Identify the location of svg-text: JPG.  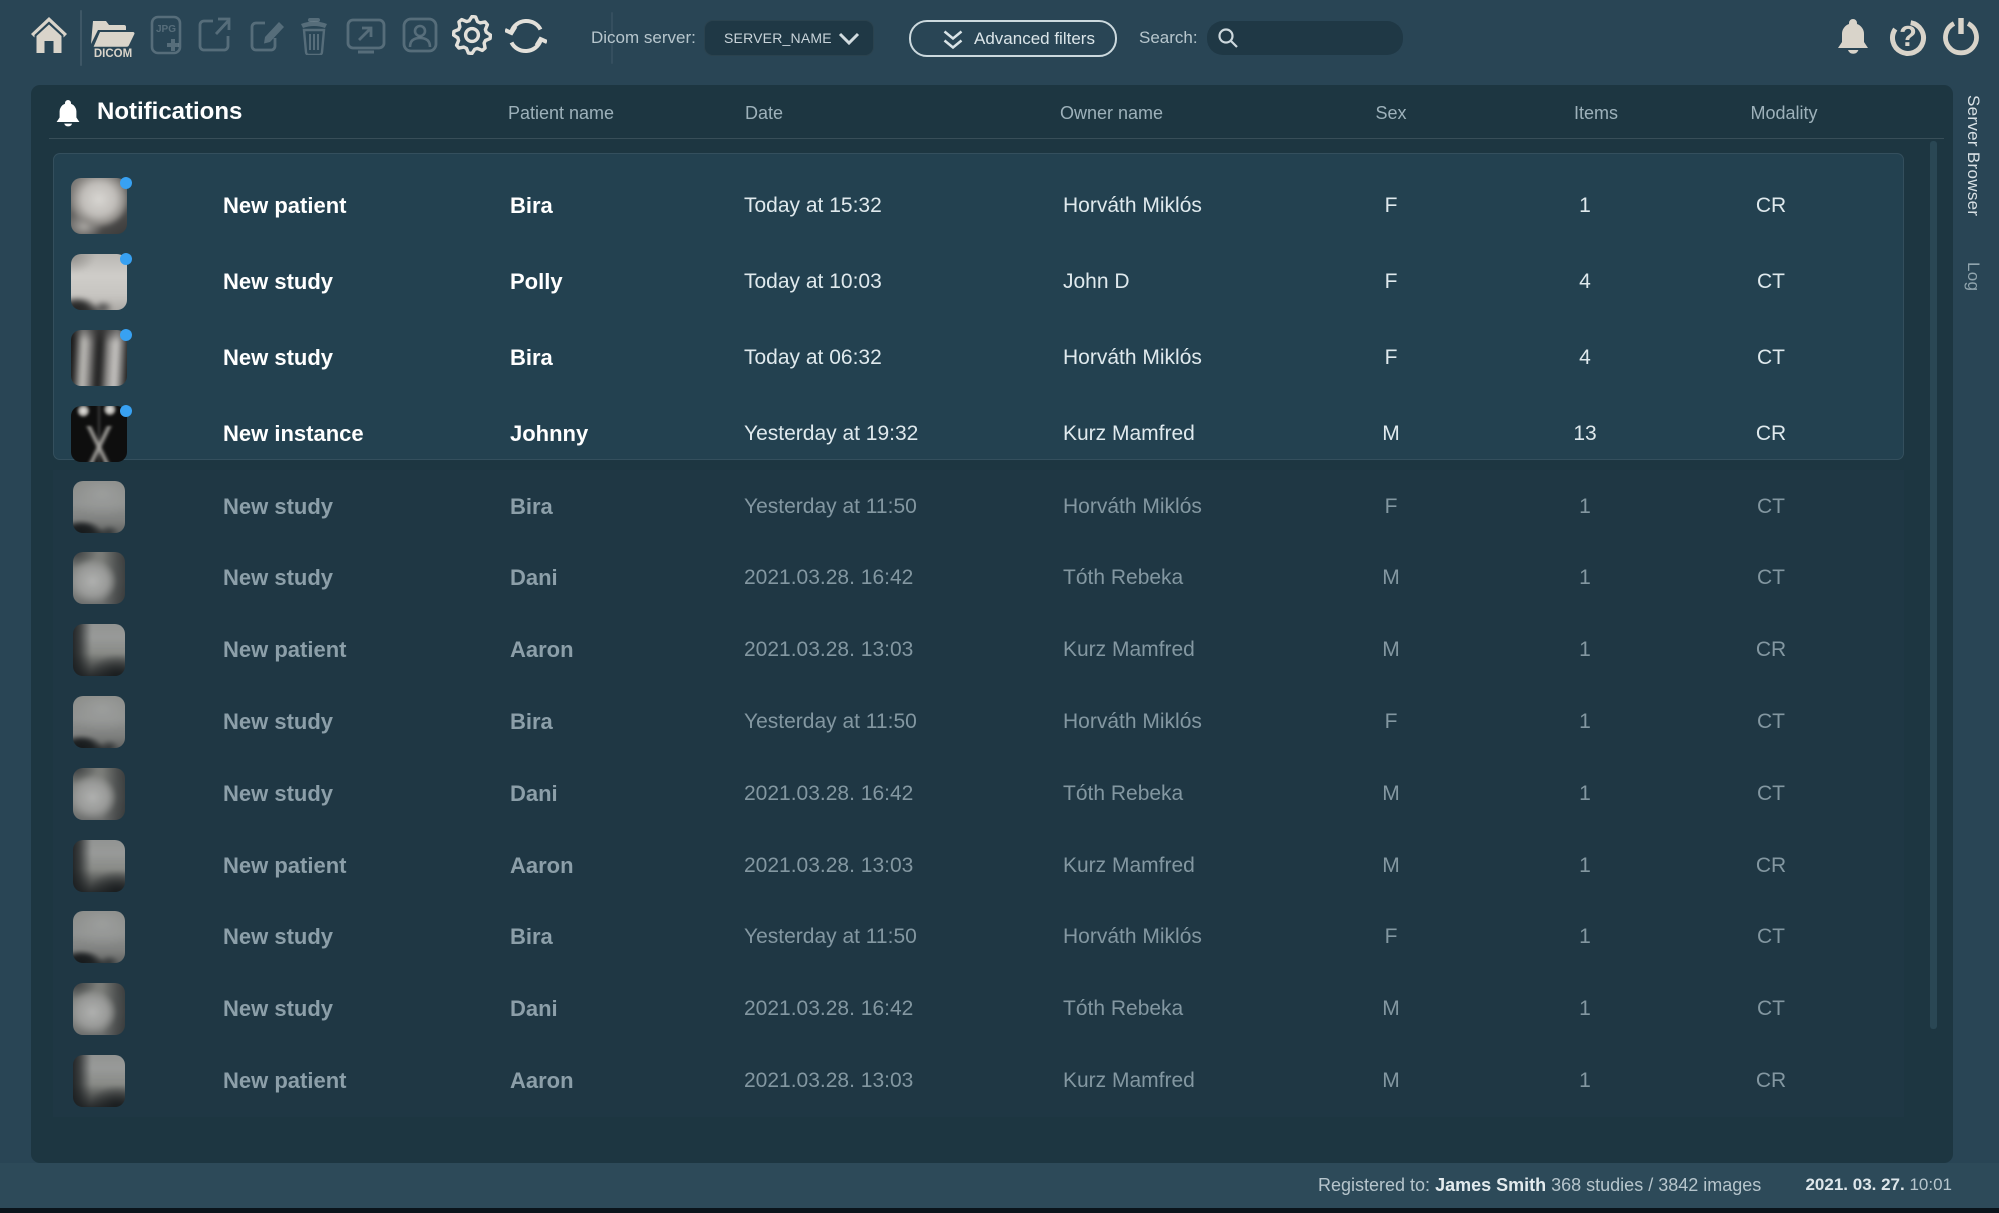
(166, 29).